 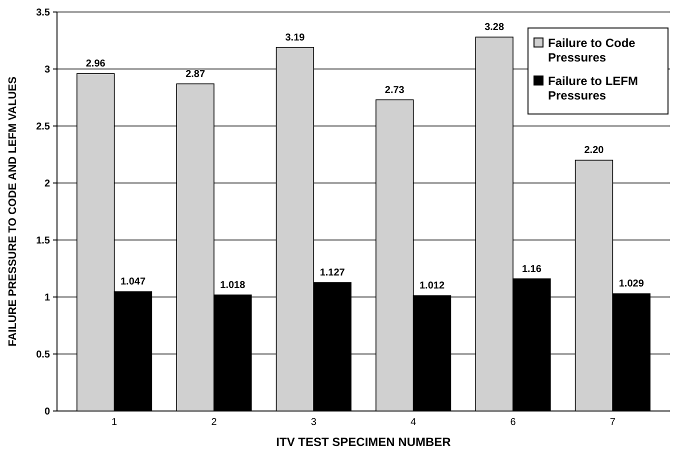 What do you see at coordinates (364, 442) in the screenshot?
I see `x-axis-title: ITV TEST SPECIMEN NUMBER` at bounding box center [364, 442].